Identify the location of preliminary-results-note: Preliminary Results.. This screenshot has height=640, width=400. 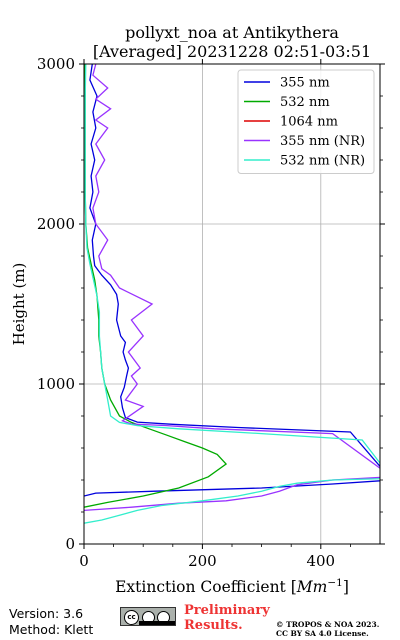
(227, 618).